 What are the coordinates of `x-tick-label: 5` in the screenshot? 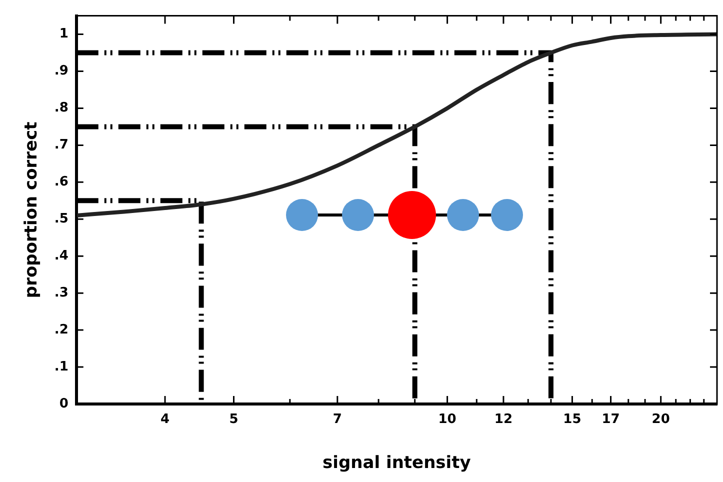 It's located at (233, 420).